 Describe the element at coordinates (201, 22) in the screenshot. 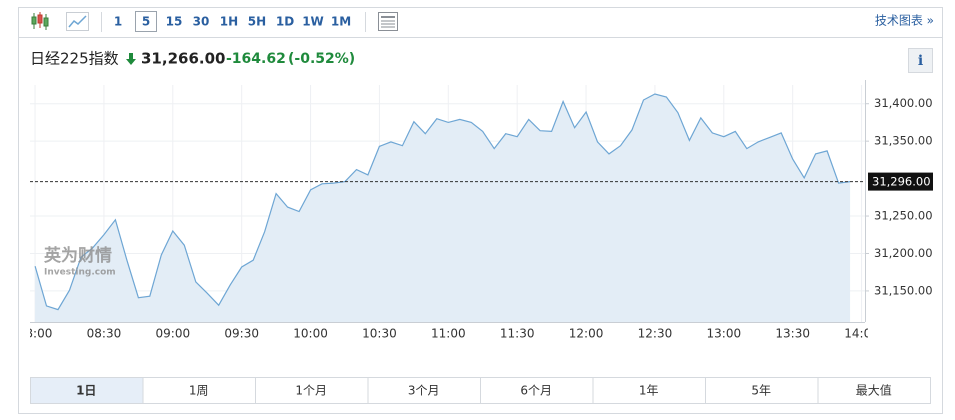

I see `interval-button: 30` at that location.